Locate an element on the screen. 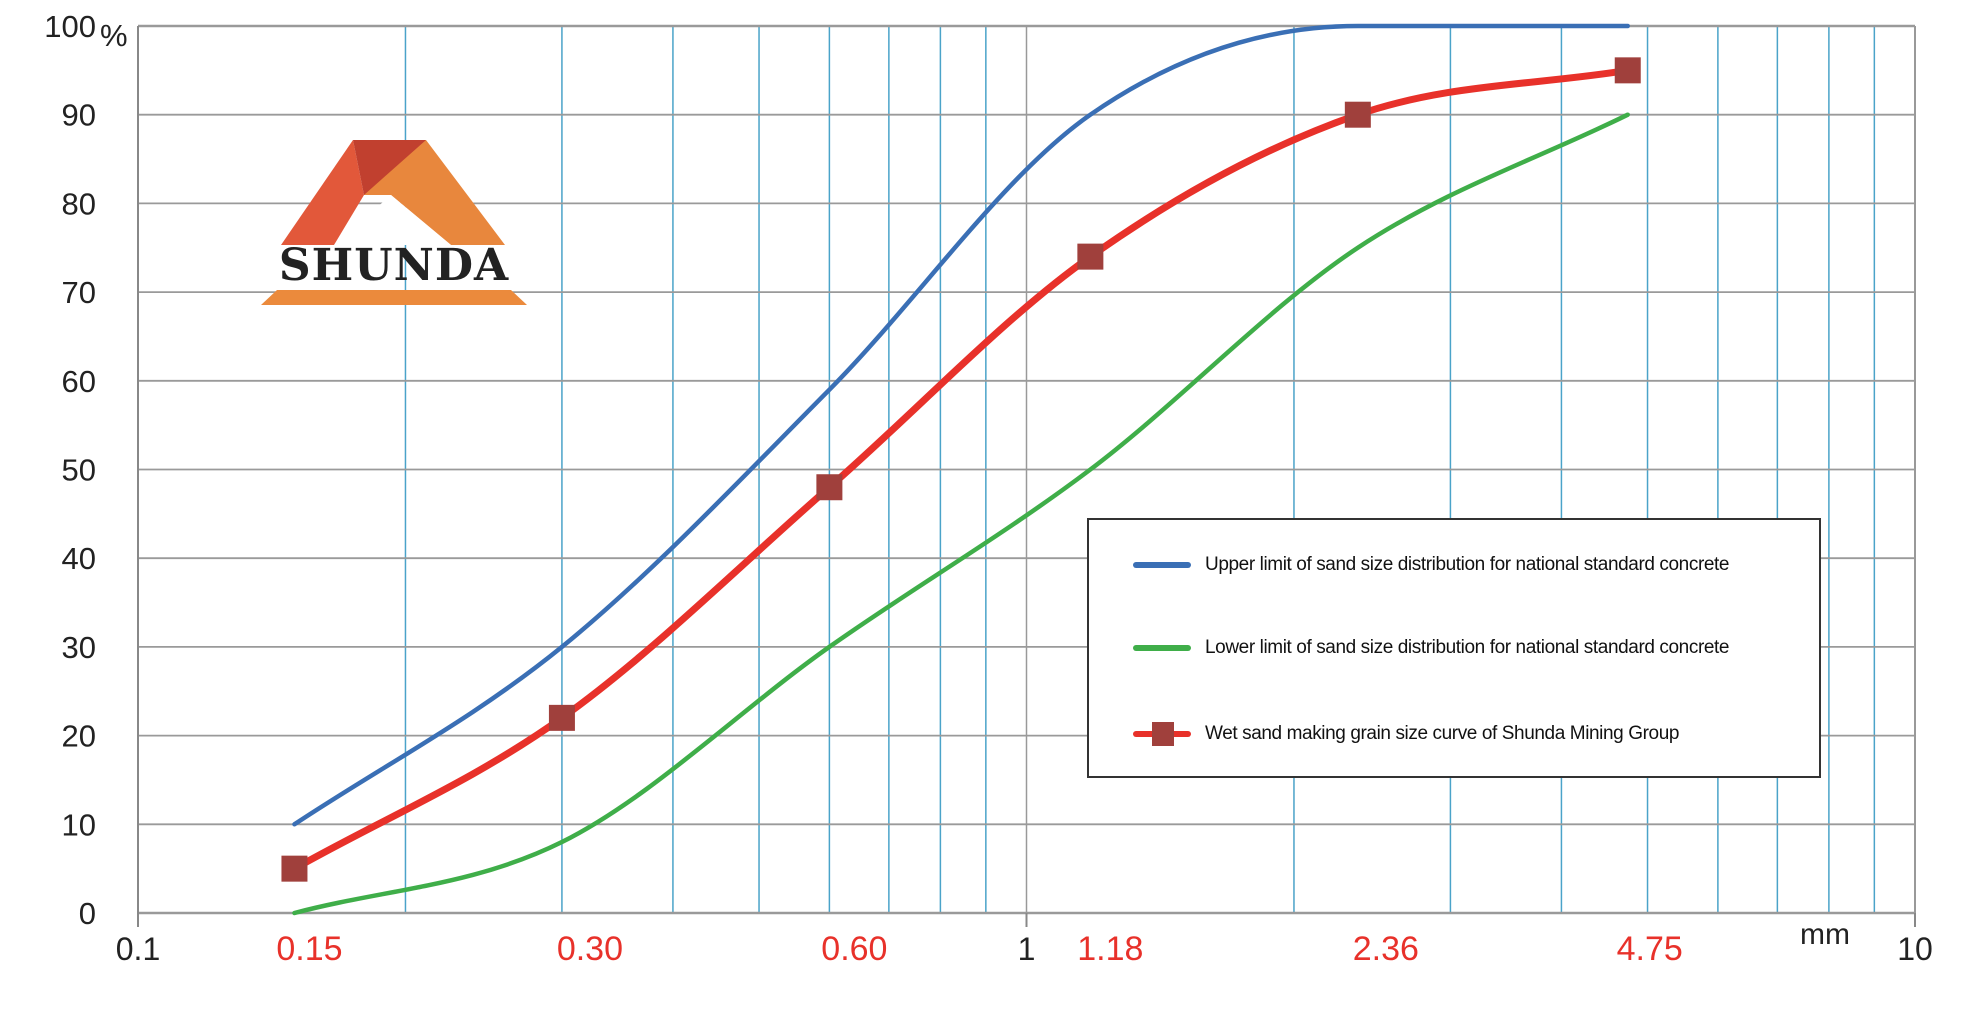 The width and height of the screenshot is (1969, 1018). y-tick-label: 20 is located at coordinates (79, 736).